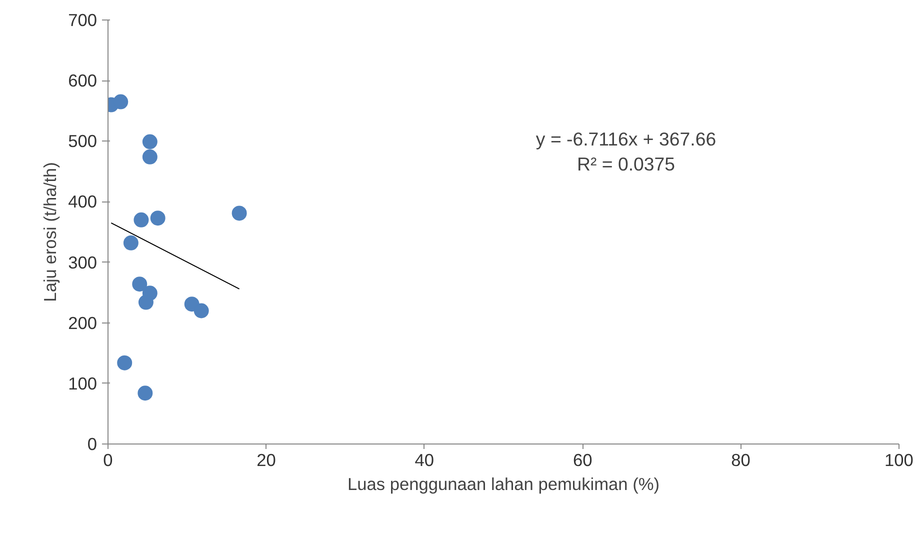 This screenshot has width=923, height=535. Describe the element at coordinates (83, 20) in the screenshot. I see `y-tick-label: 700` at that location.